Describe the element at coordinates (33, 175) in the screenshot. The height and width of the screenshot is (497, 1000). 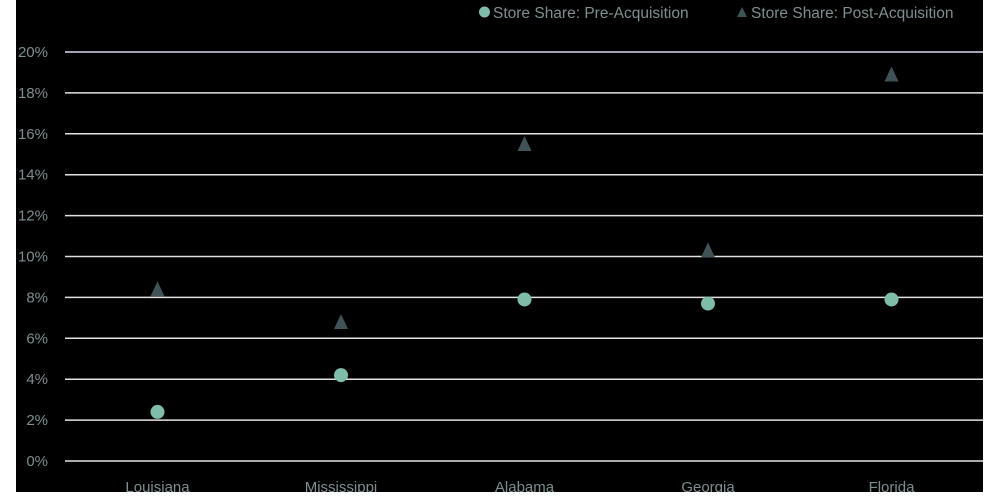
I see `y-tick-label: 14%` at that location.